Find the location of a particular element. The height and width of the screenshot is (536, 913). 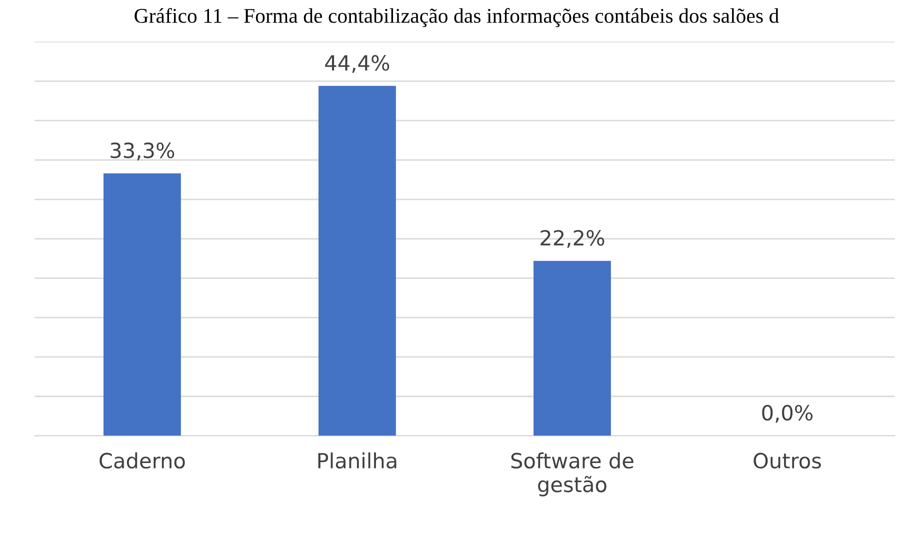

data-label: 0,0% is located at coordinates (787, 413).